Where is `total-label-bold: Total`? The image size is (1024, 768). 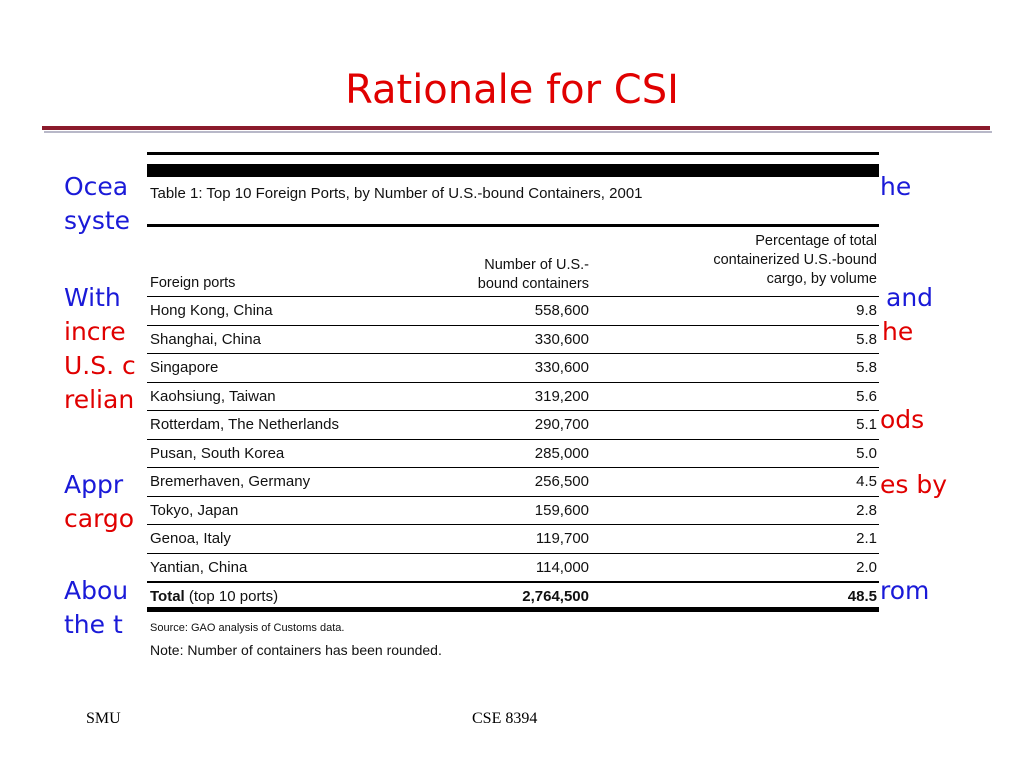
total-label-bold: Total is located at coordinates (167, 596).